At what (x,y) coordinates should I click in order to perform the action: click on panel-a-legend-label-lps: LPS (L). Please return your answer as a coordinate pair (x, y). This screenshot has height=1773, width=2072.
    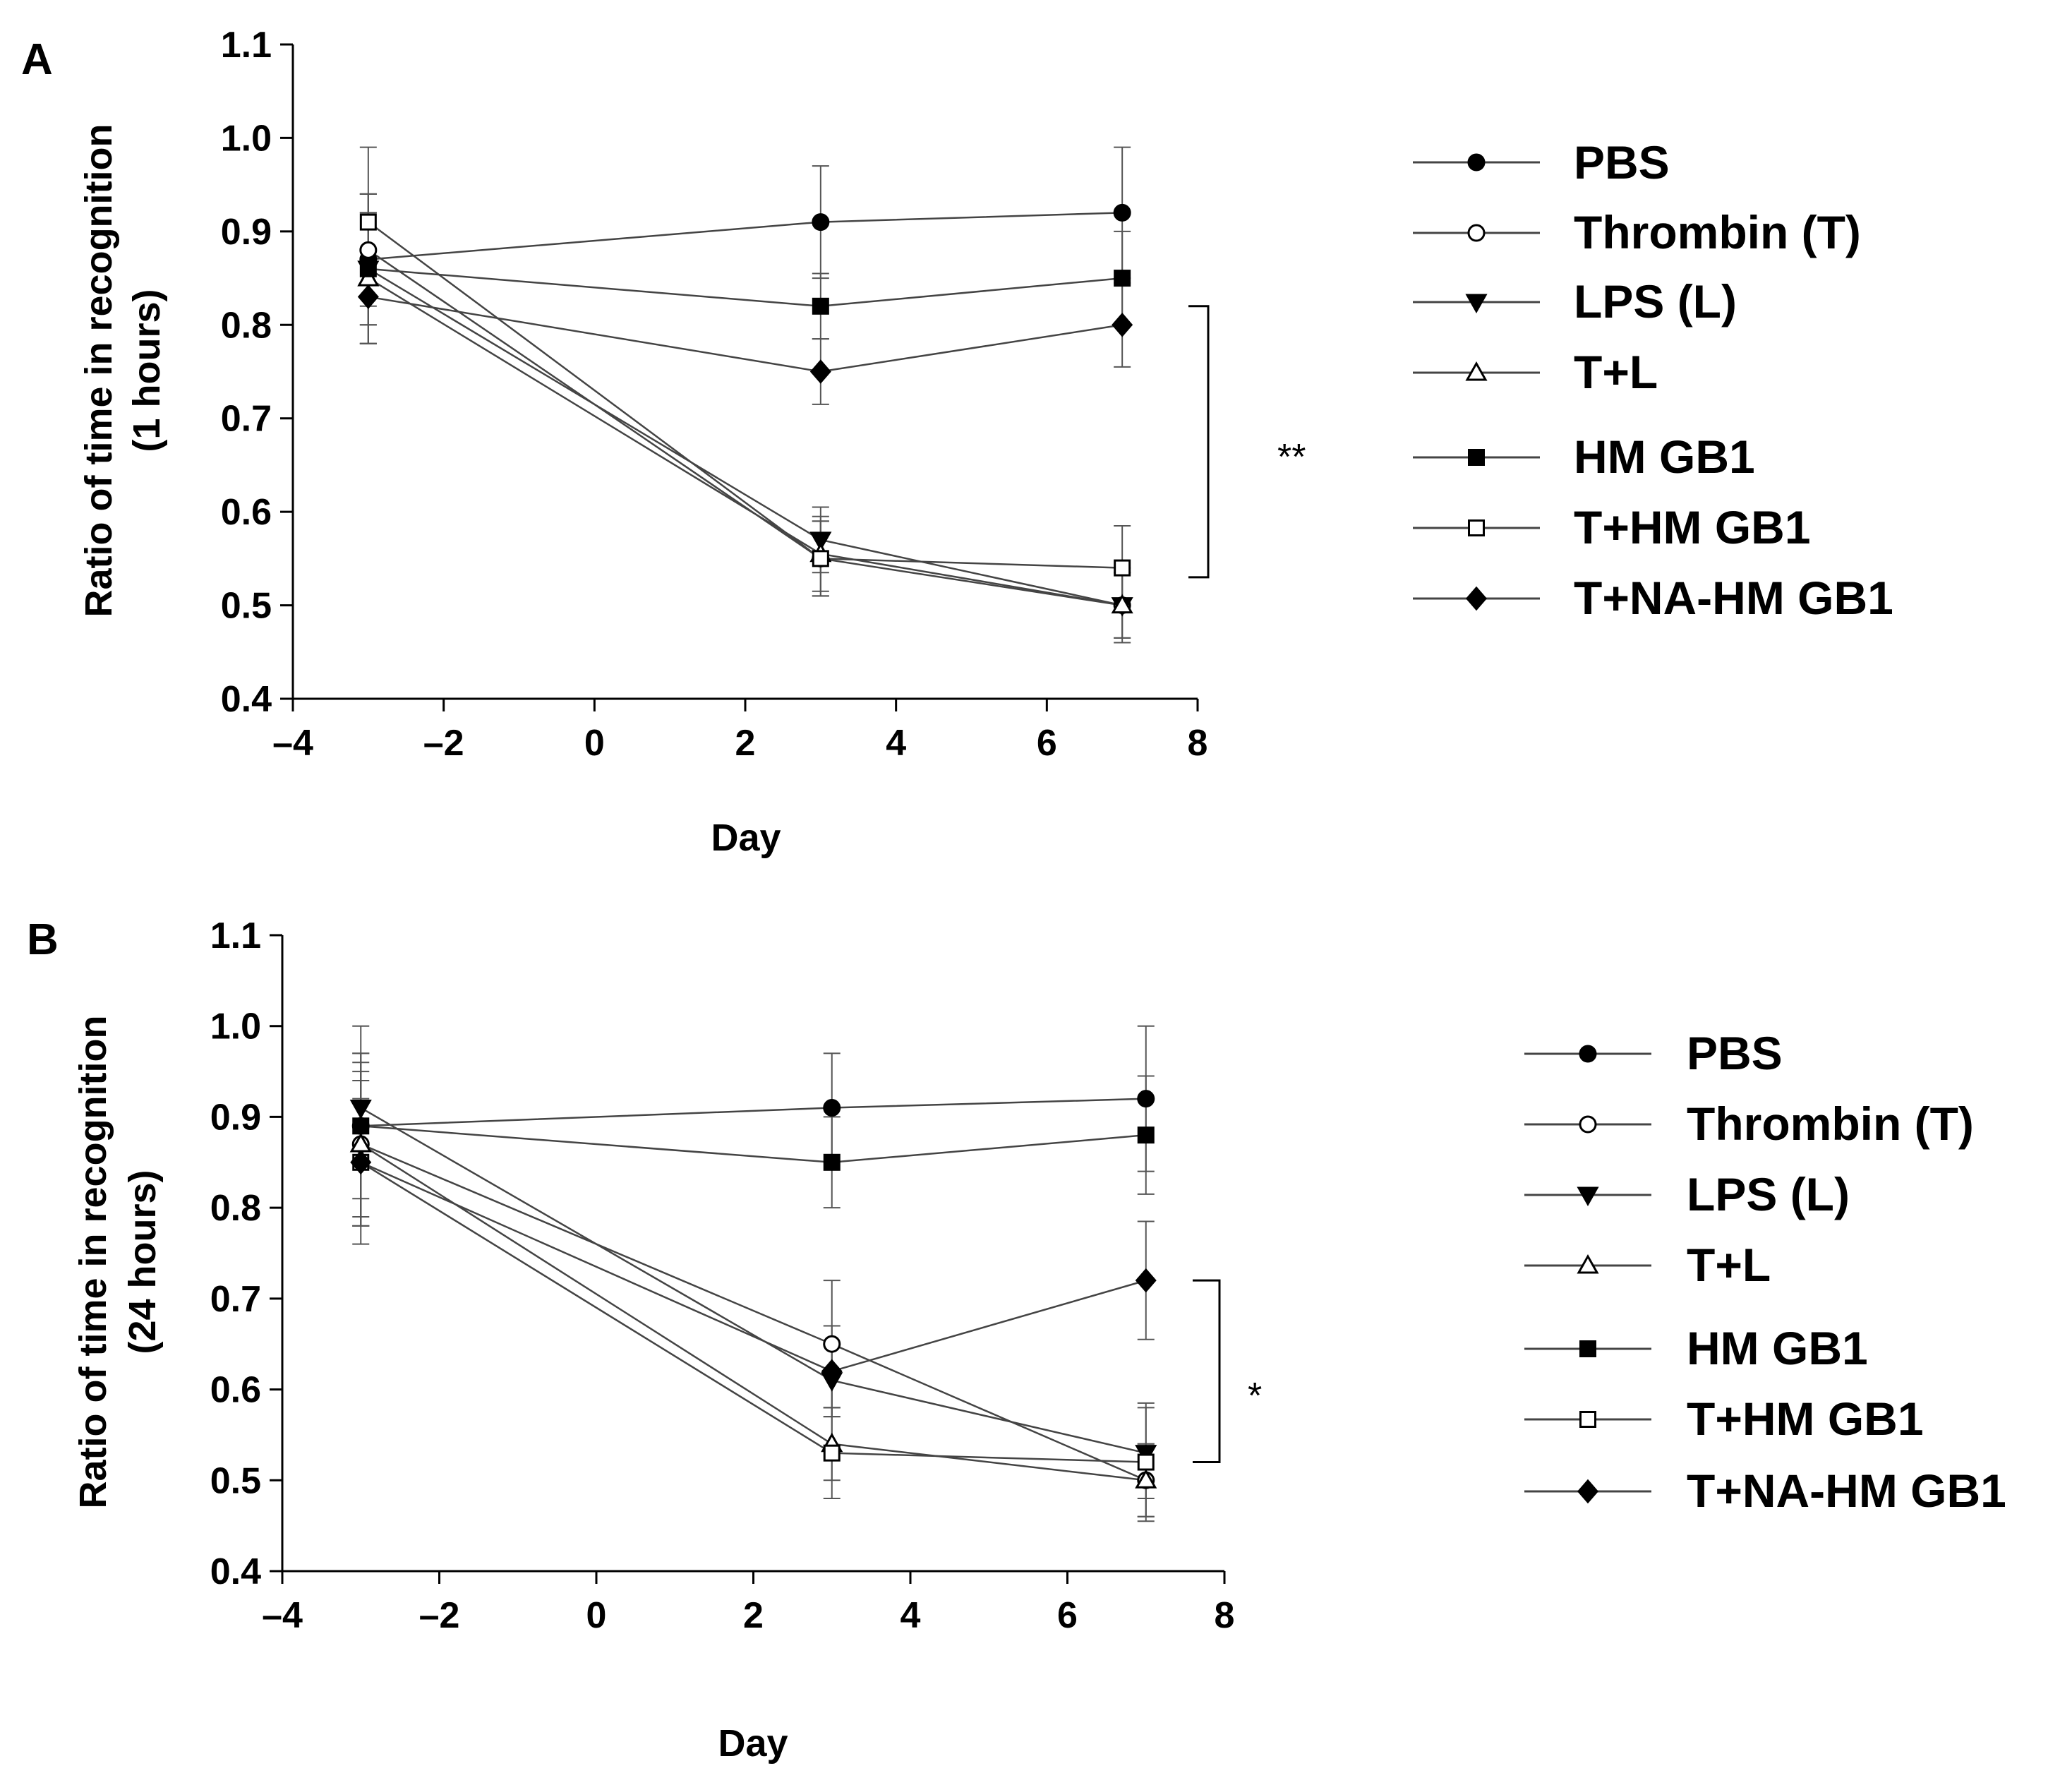
    Looking at the image, I should click on (1656, 301).